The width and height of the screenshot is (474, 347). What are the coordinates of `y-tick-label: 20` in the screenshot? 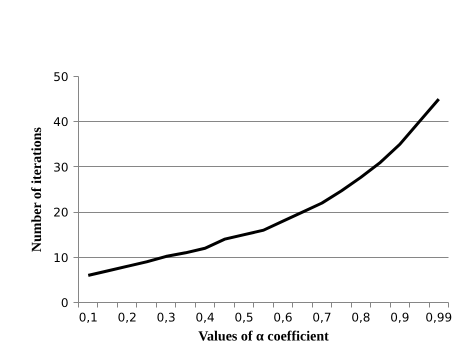 It's located at (61, 213).